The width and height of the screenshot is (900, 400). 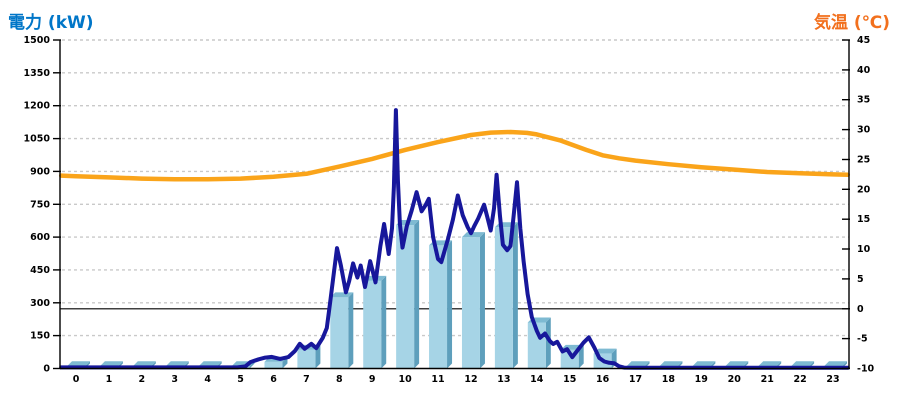 What do you see at coordinates (862, 339) in the screenshot?
I see `right-tick-label: -5` at bounding box center [862, 339].